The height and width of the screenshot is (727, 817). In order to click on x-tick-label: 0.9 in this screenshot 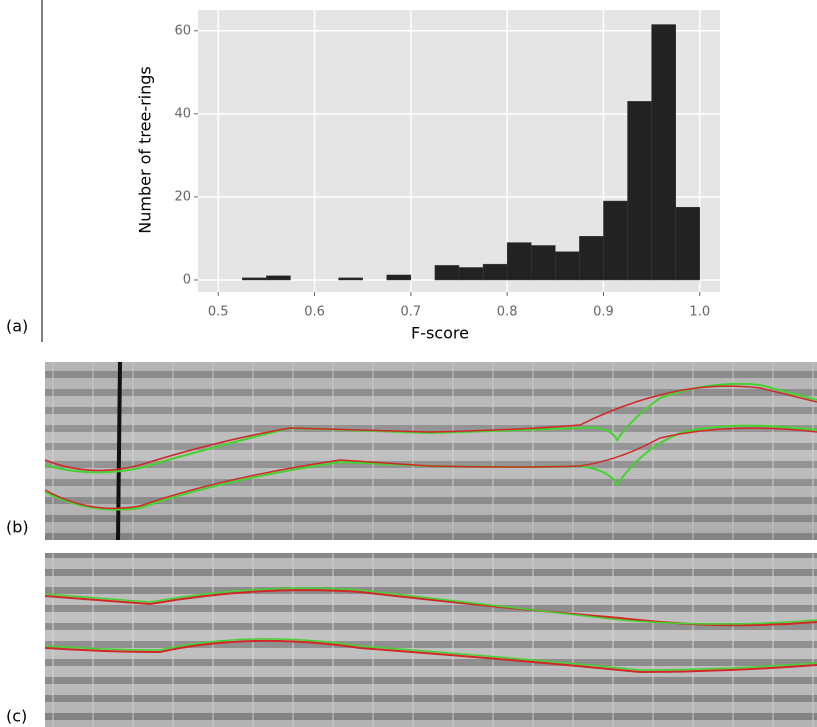, I will do `click(603, 312)`.